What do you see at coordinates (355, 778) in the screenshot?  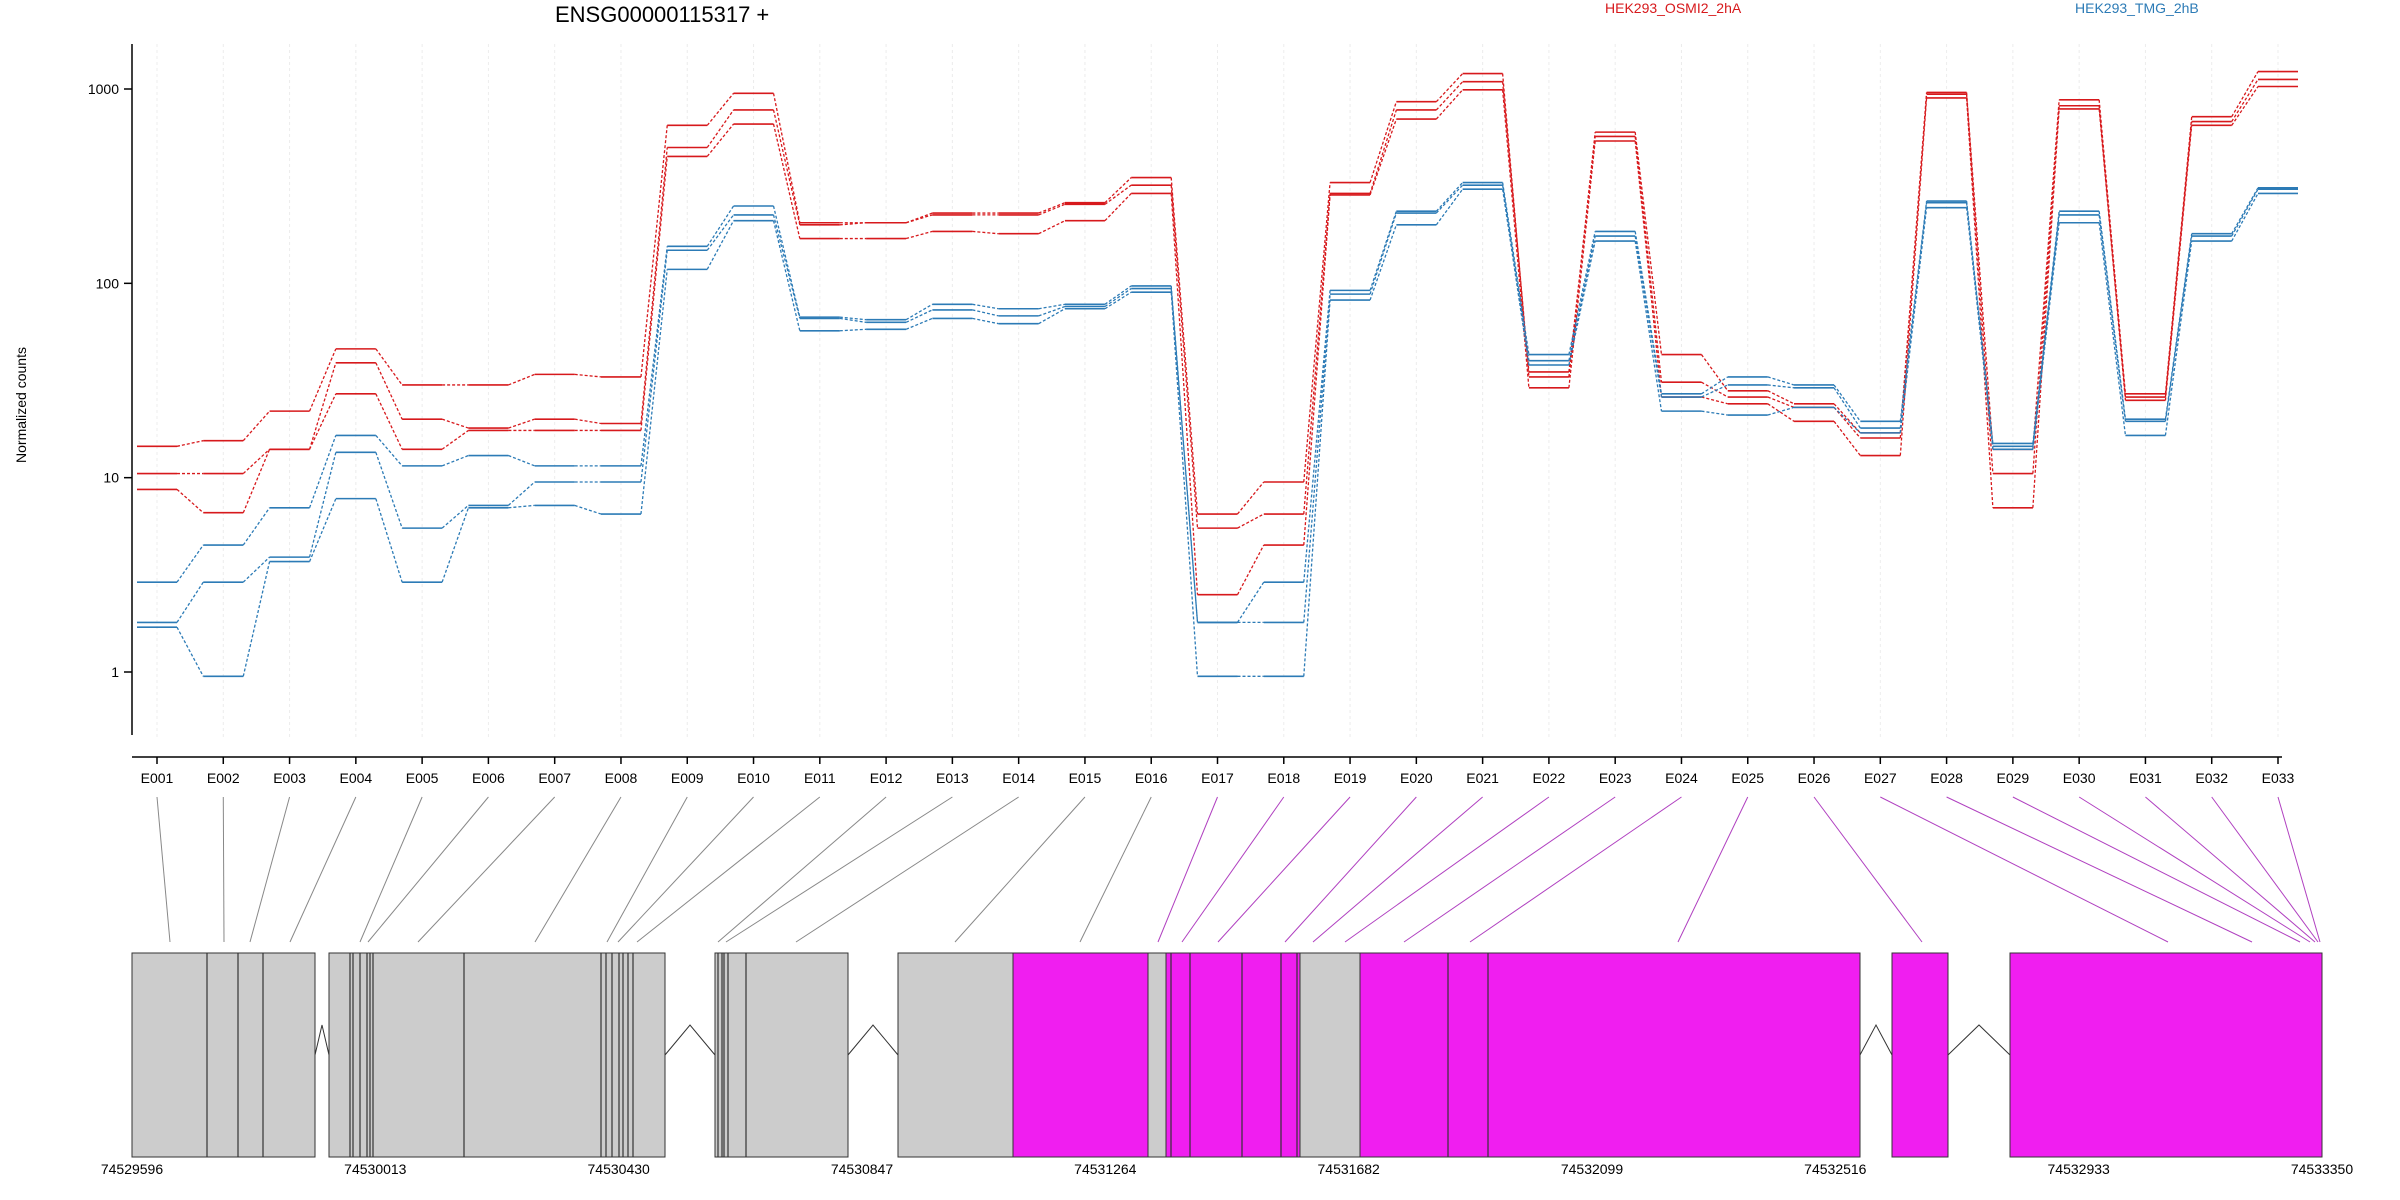 I see `x-tick-label: E004` at bounding box center [355, 778].